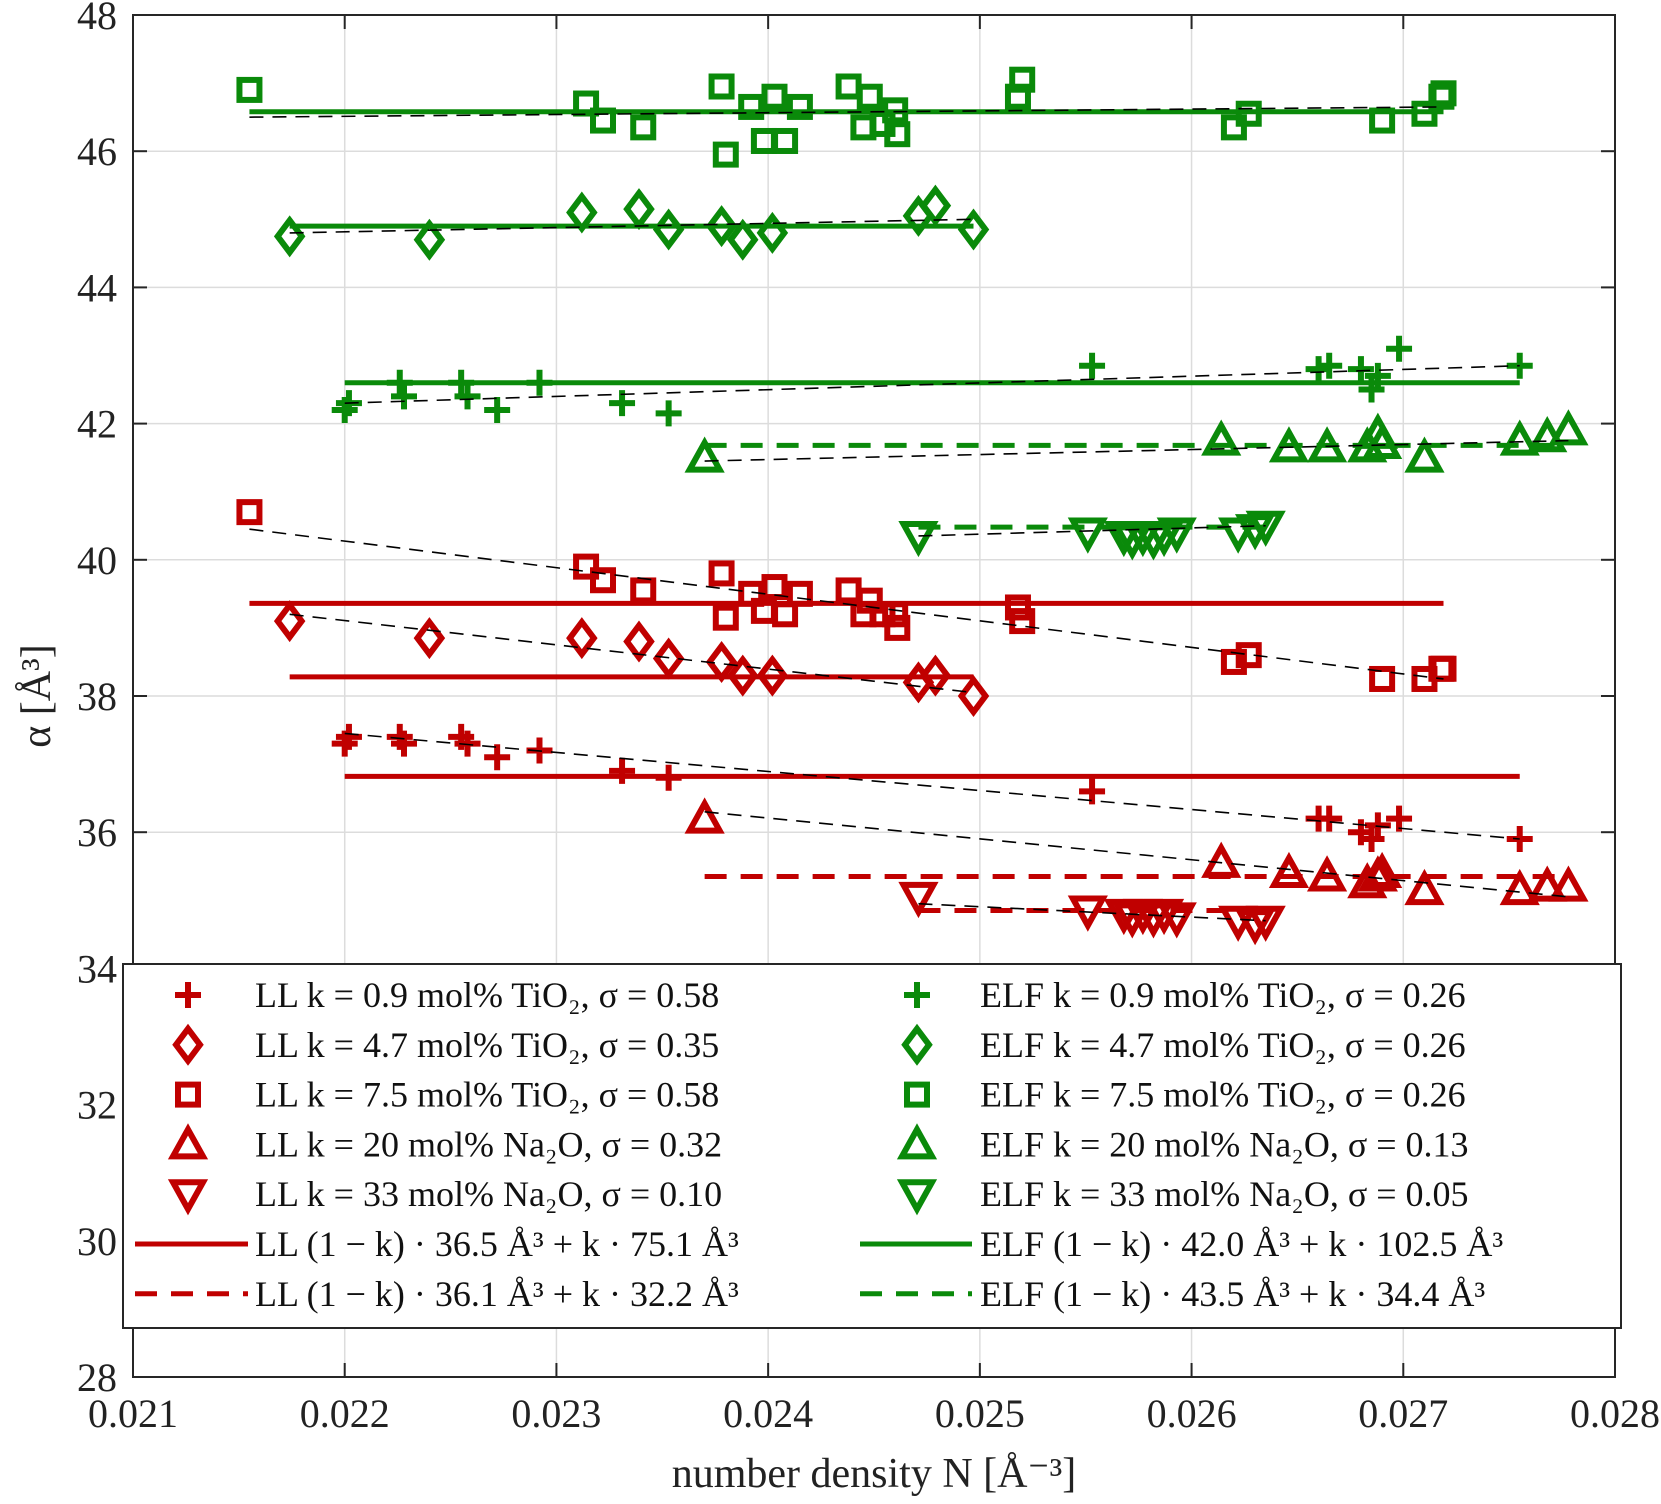 The width and height of the screenshot is (1661, 1504). What do you see at coordinates (97, 832) in the screenshot?
I see `y-tick-label: 36` at bounding box center [97, 832].